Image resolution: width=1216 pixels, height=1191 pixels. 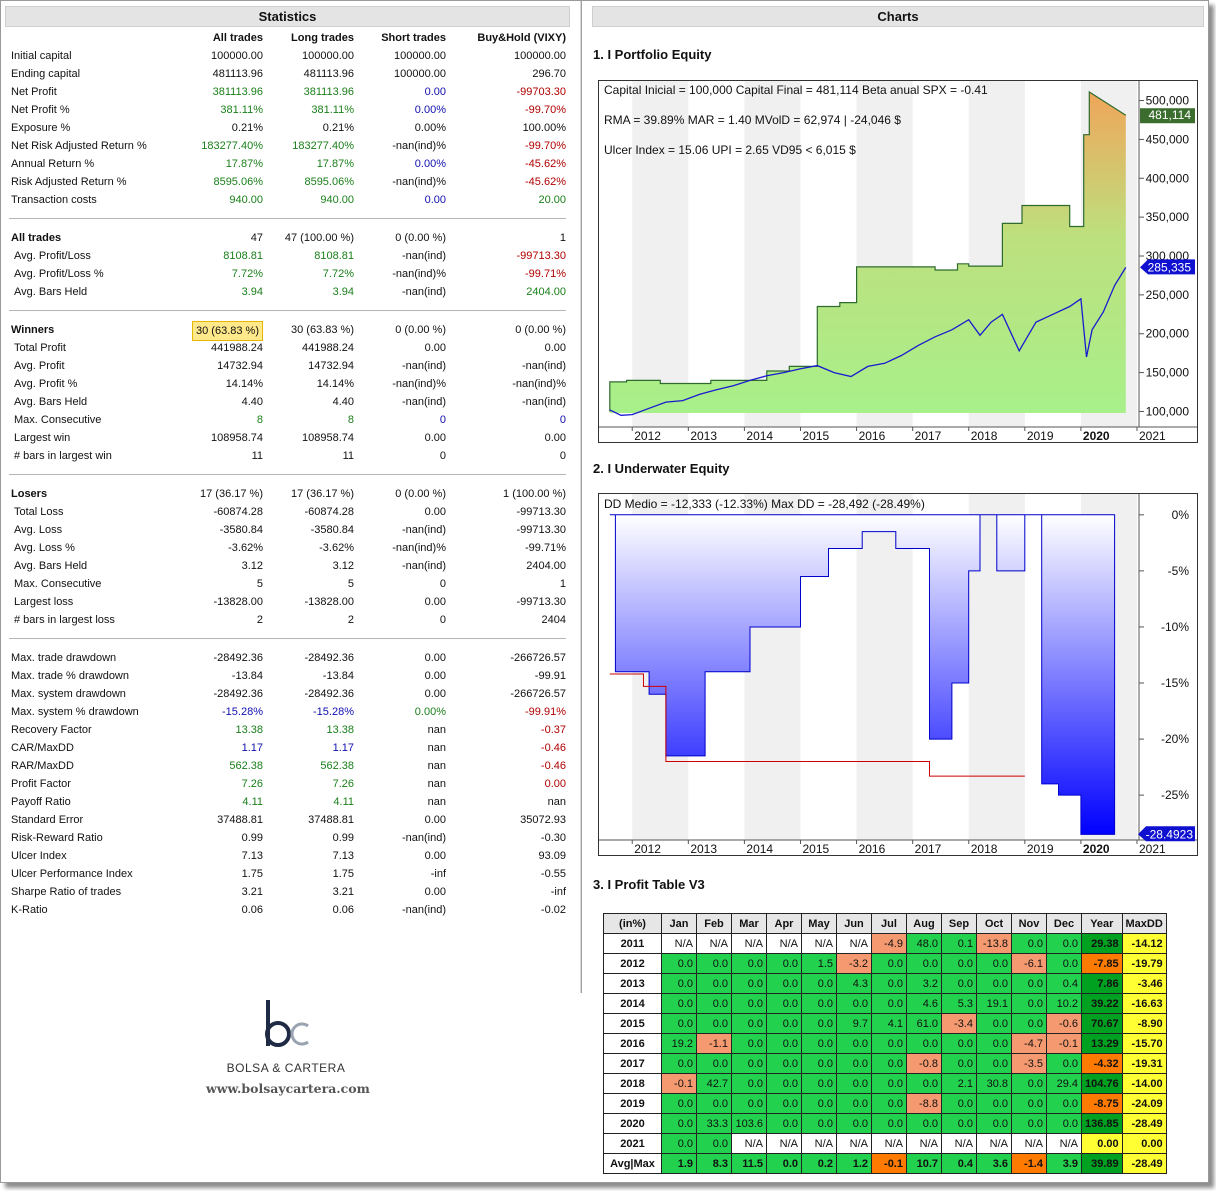 What do you see at coordinates (562, 420) in the screenshot?
I see `stat-value: 0` at bounding box center [562, 420].